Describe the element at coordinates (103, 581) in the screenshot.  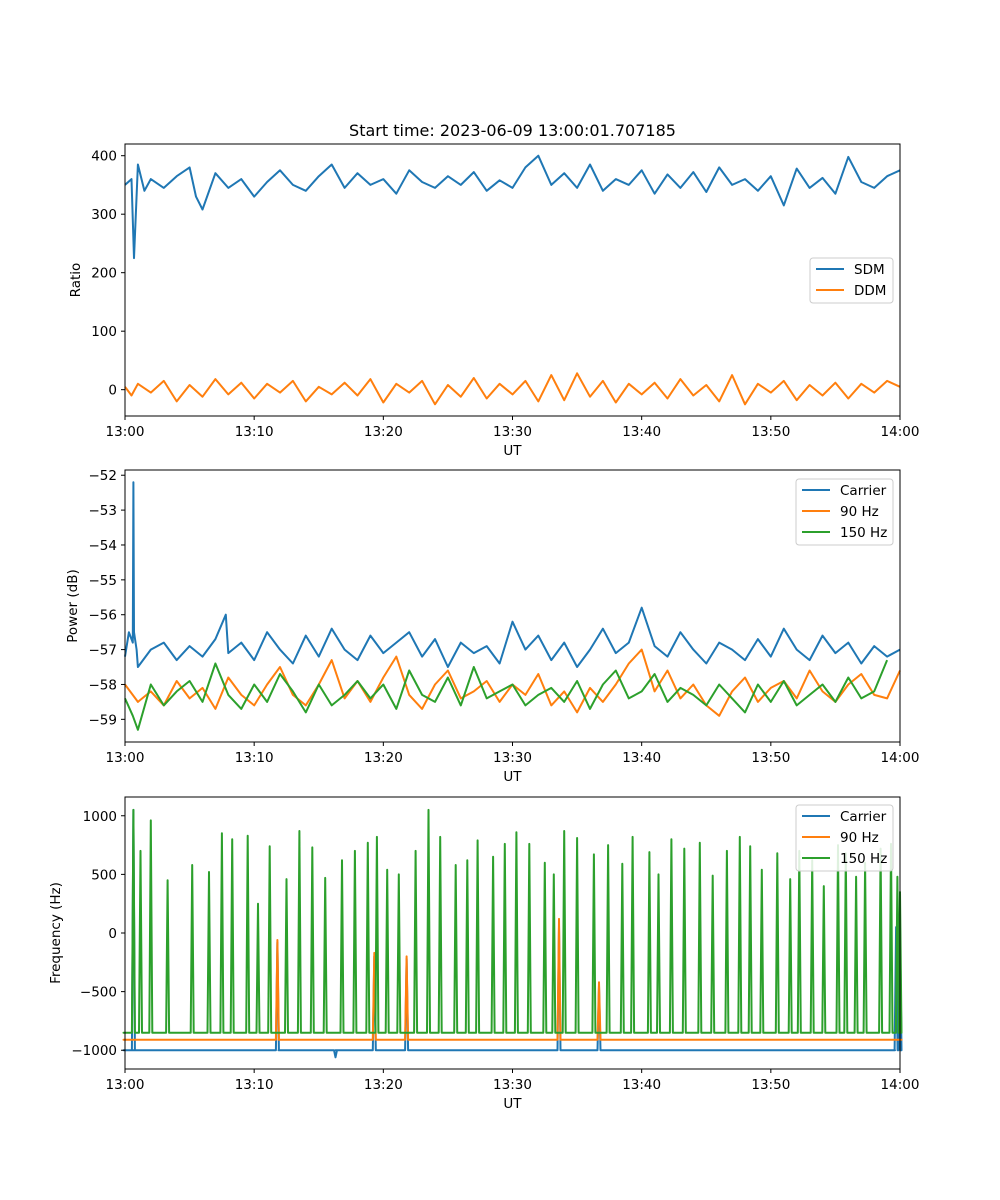
I see `y-tick-label: −55` at that location.